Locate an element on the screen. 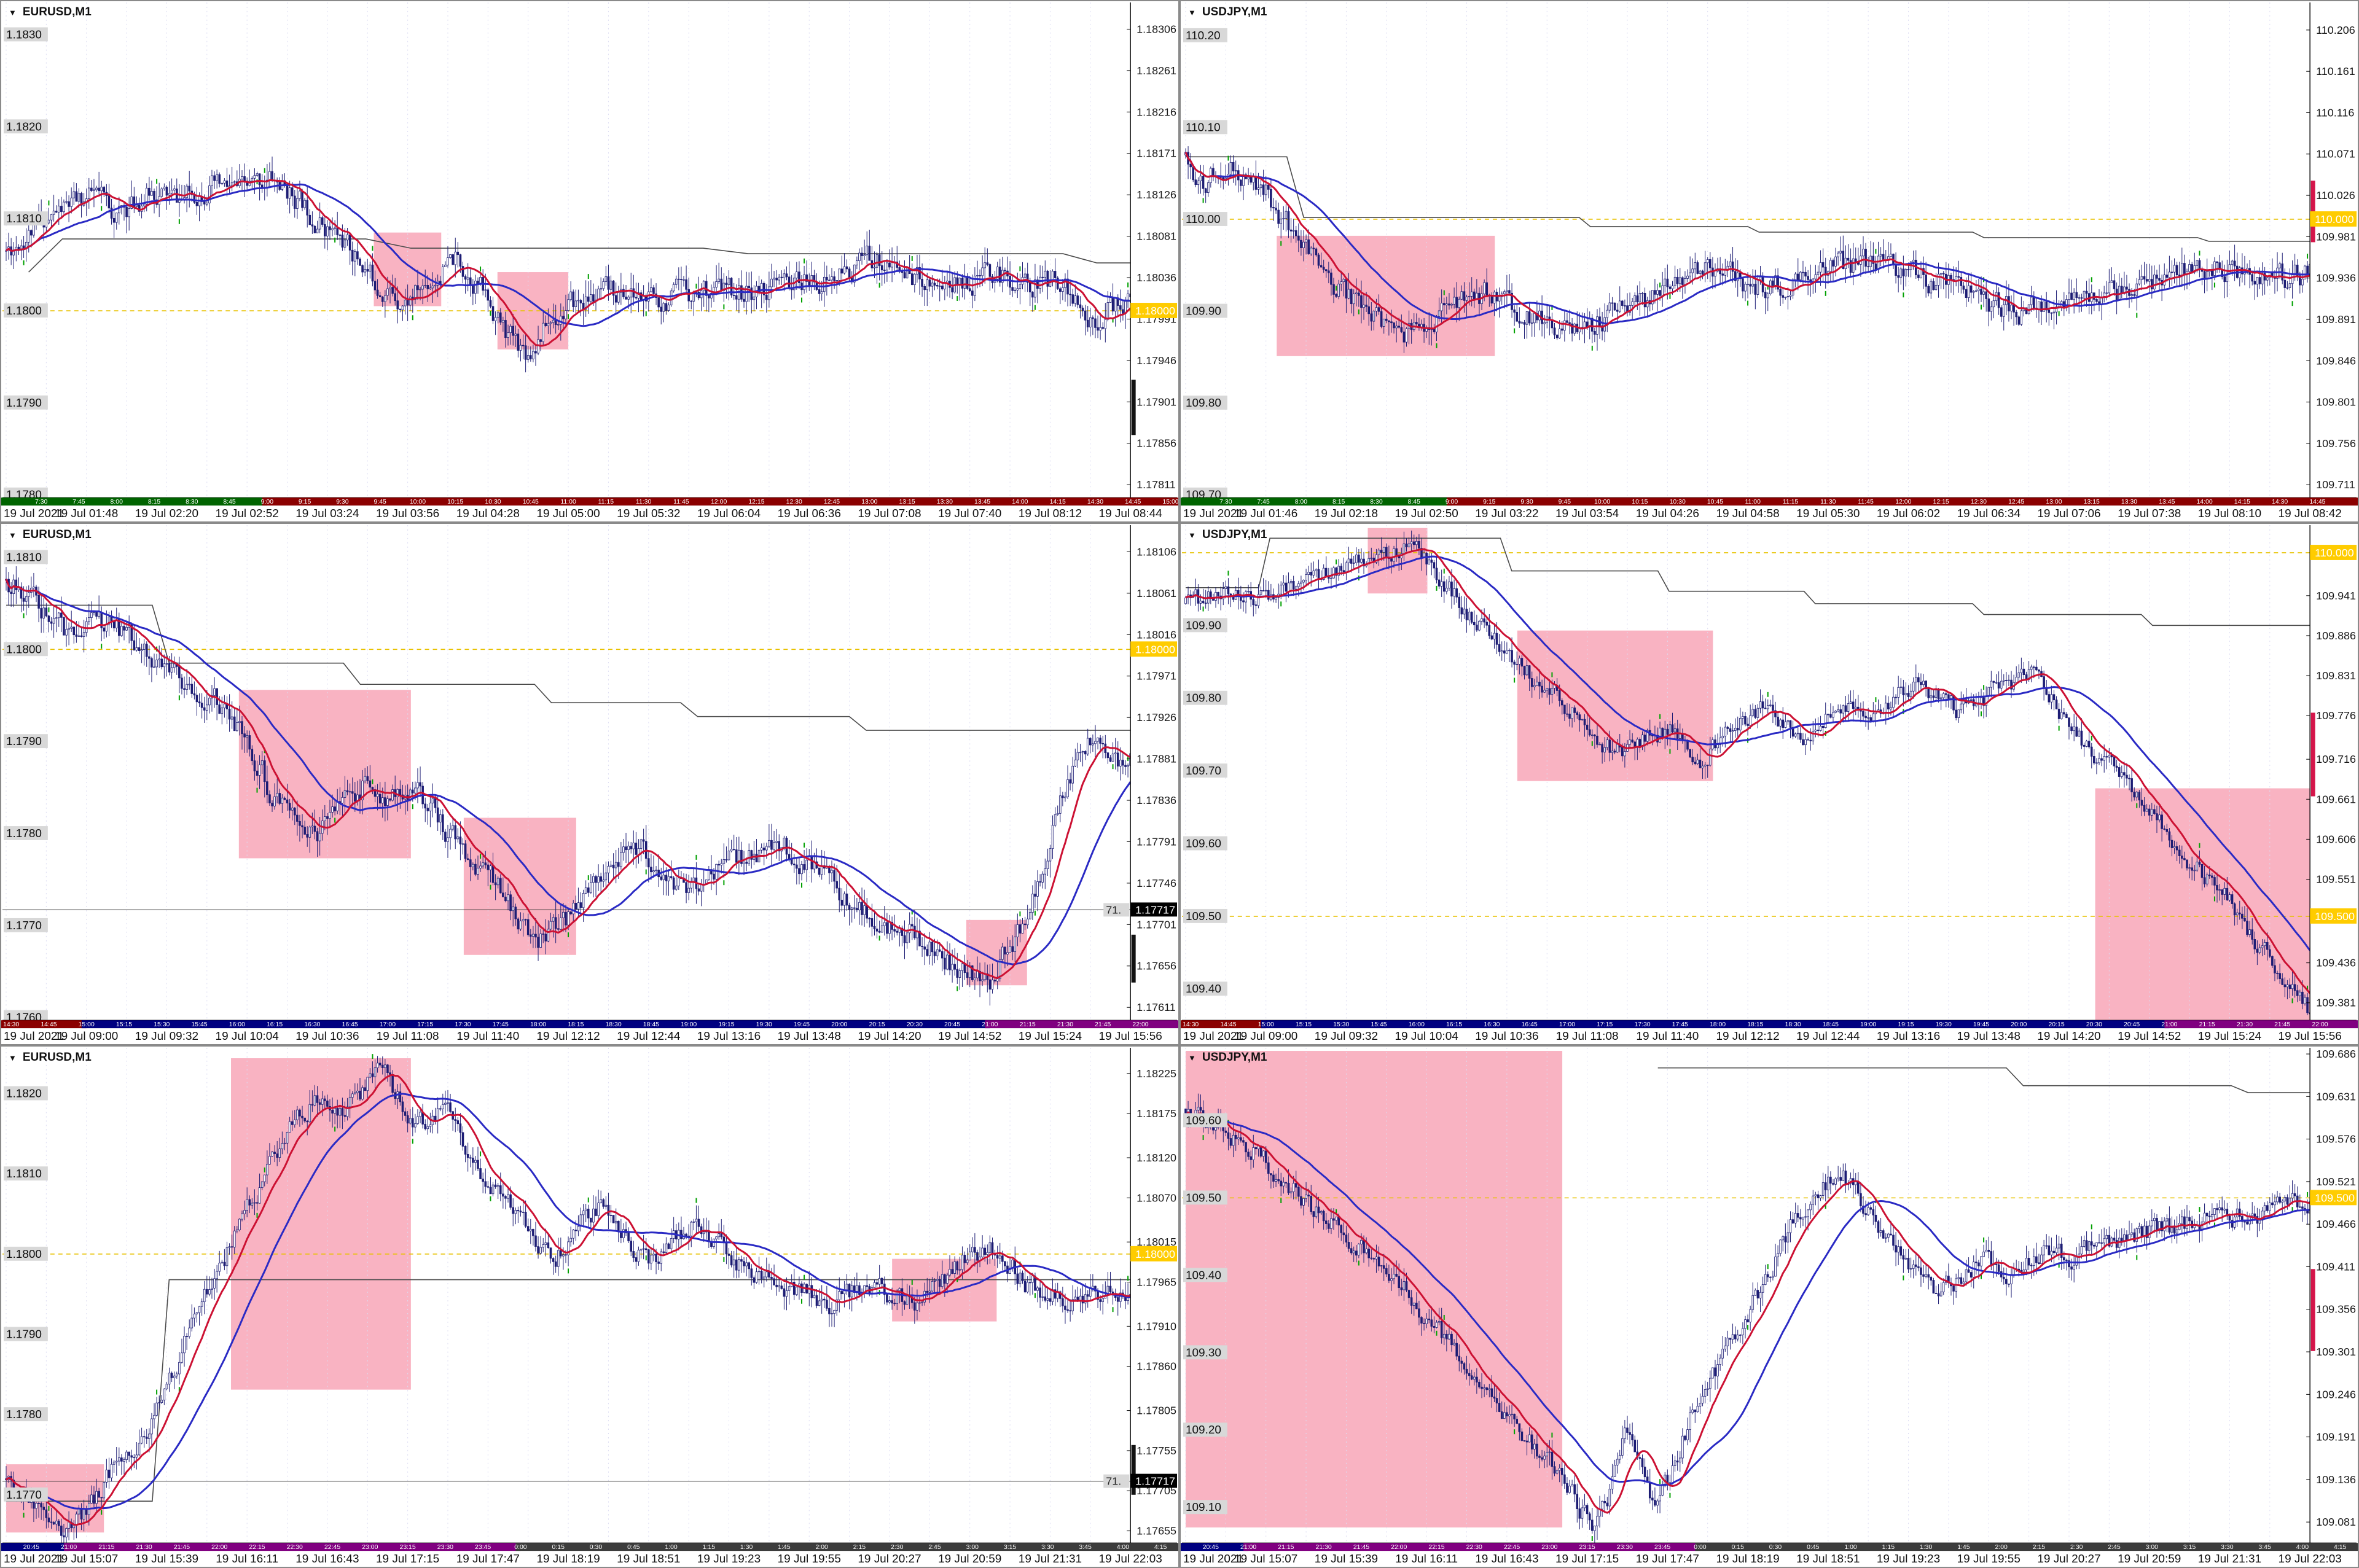 The image size is (2359, 1568). svg-text: 12:15 is located at coordinates (756, 502).